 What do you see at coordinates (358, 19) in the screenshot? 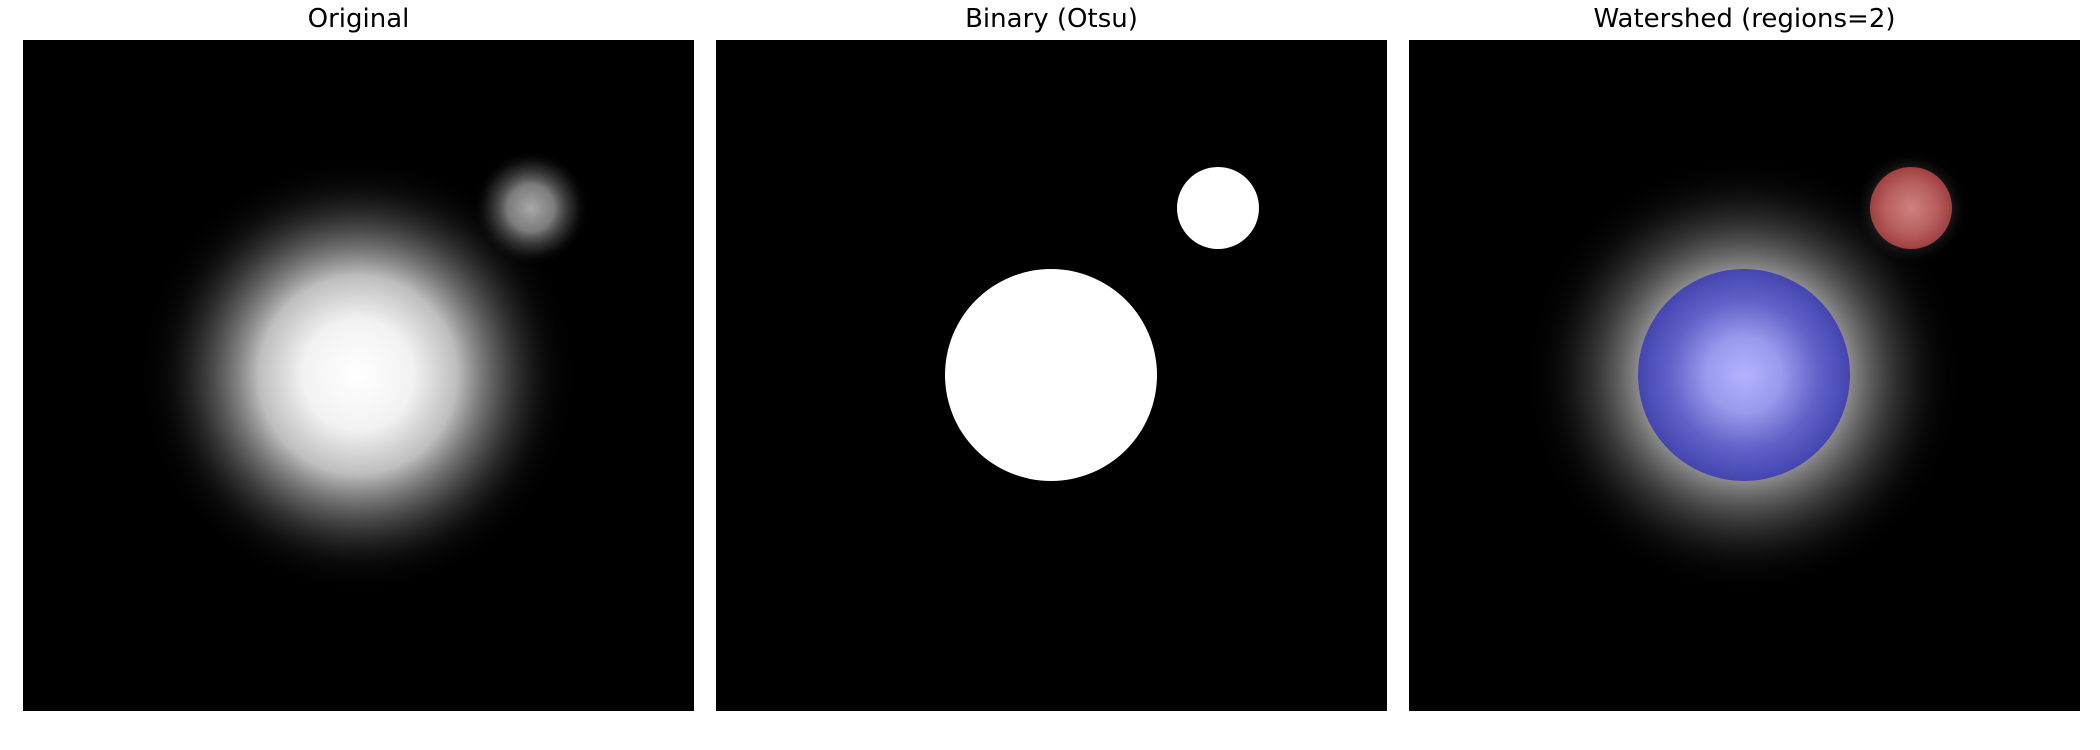
I see `panel-title-original: Original` at bounding box center [358, 19].